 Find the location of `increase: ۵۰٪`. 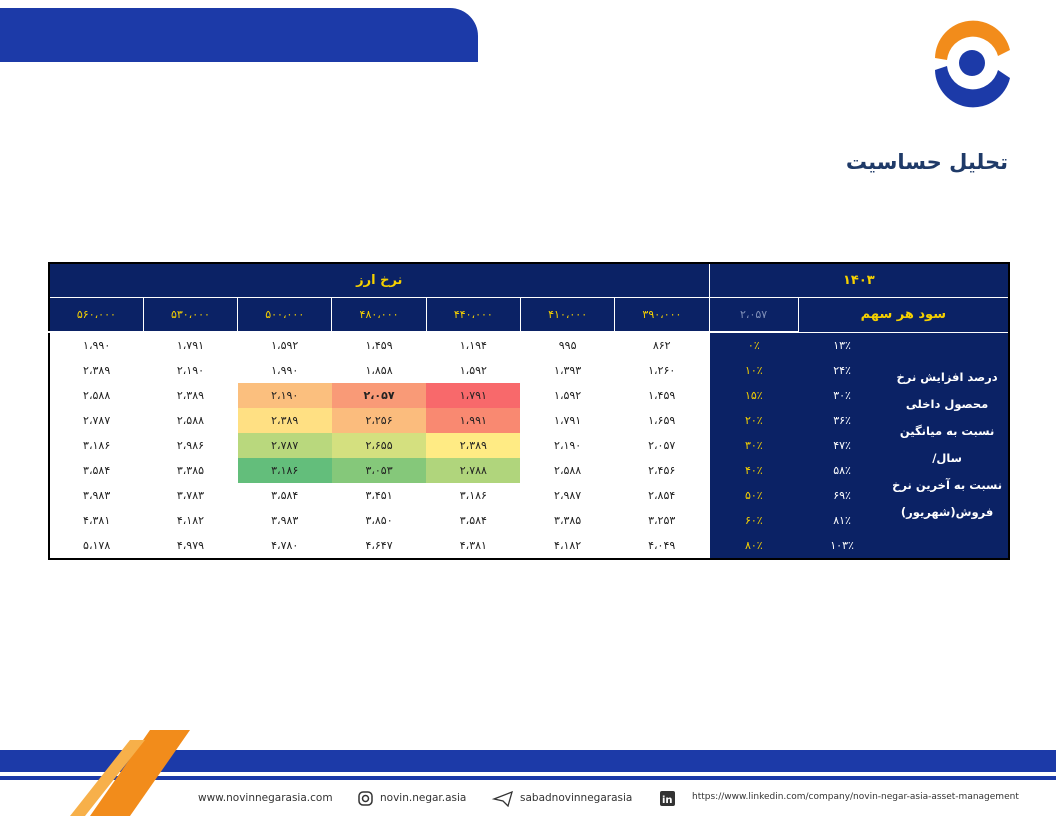

increase: ۵۰٪ is located at coordinates (753, 495).